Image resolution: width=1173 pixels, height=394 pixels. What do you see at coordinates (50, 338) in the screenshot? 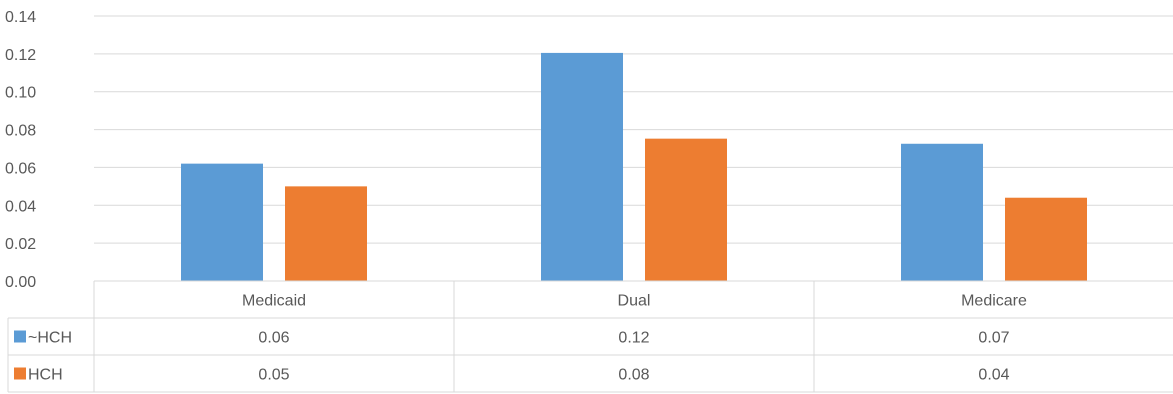
I see `series-name: ~HCH` at bounding box center [50, 338].